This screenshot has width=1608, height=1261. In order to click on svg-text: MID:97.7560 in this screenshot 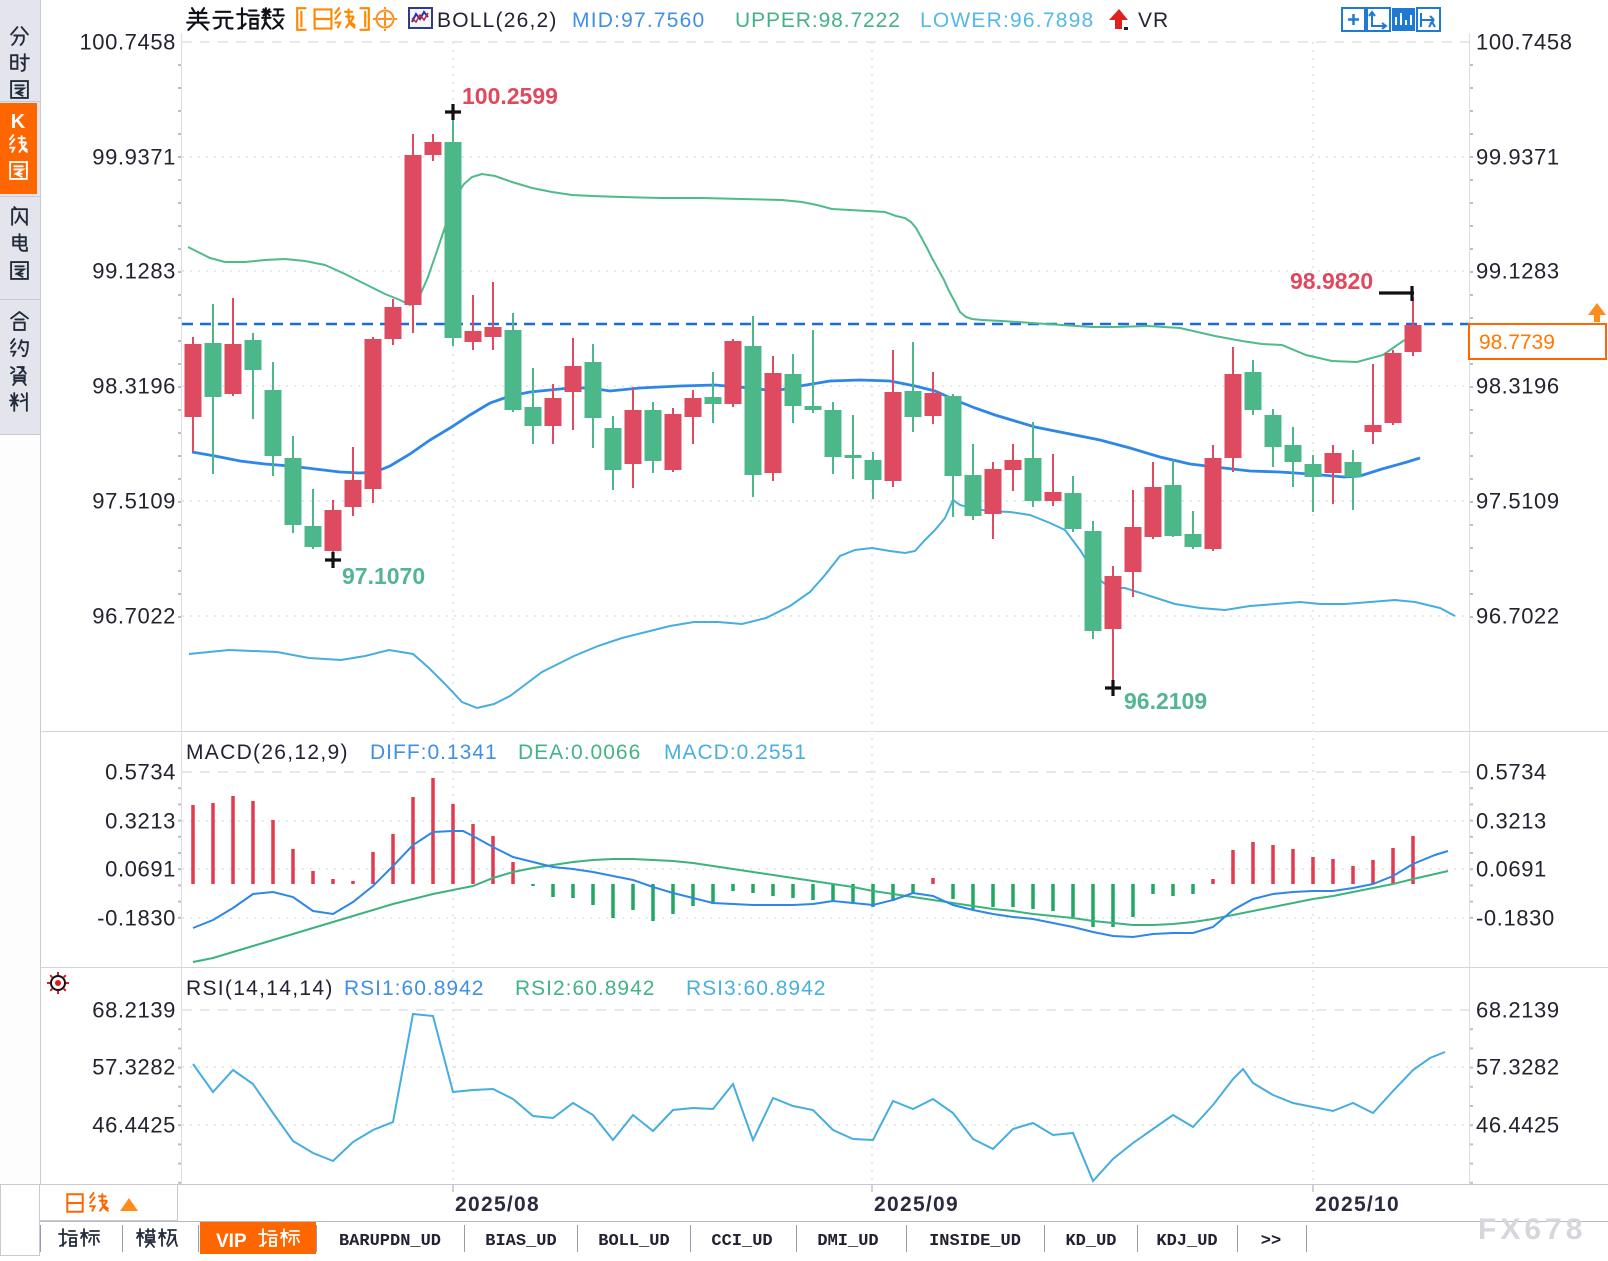, I will do `click(638, 20)`.